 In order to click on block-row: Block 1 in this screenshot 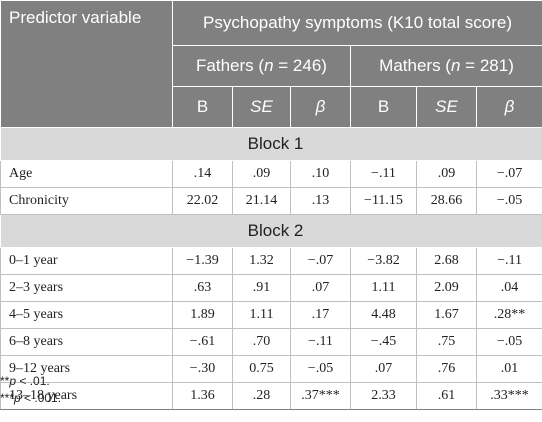, I will do `click(271, 144)`.